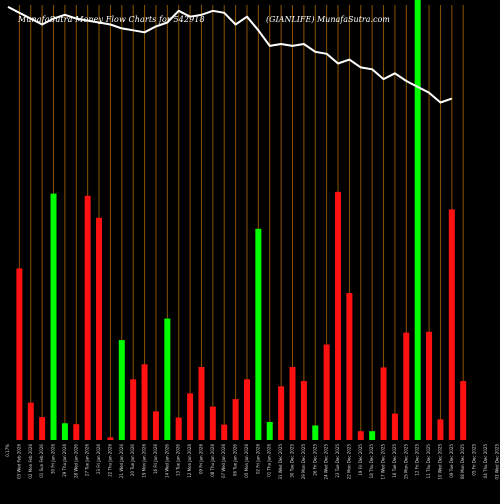  I want to click on x-tick-label: 0.17%, so click(7, 450).